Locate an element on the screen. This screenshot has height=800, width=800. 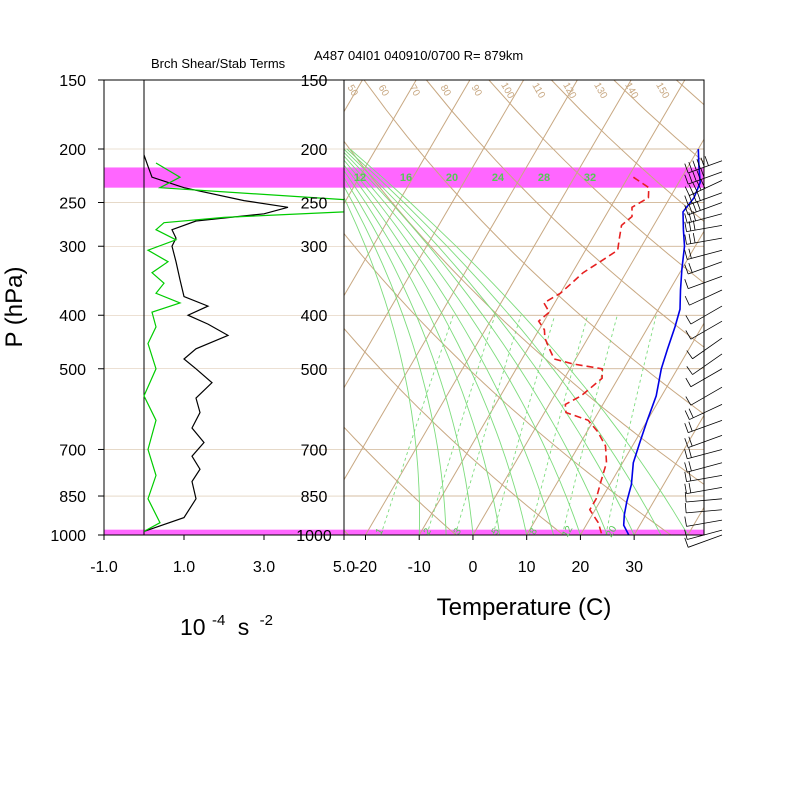
moist-adiabat--10 is located at coordinates (382, 365).